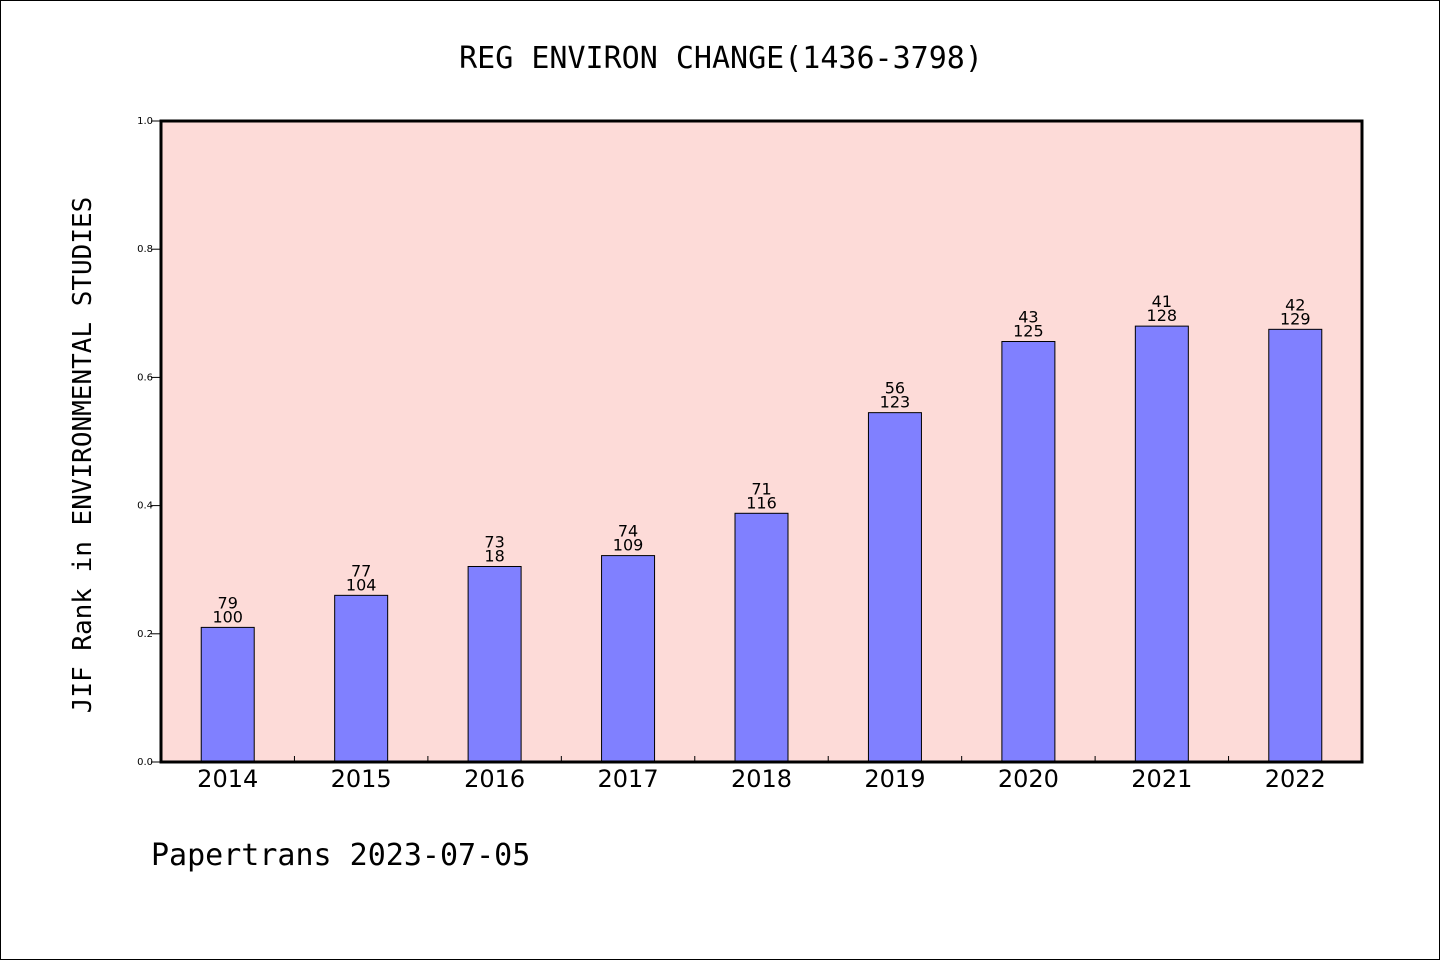 Image resolution: width=1440 pixels, height=961 pixels. Describe the element at coordinates (361, 584) in the screenshot. I see `bar-label-bottom-2015: 104` at that location.